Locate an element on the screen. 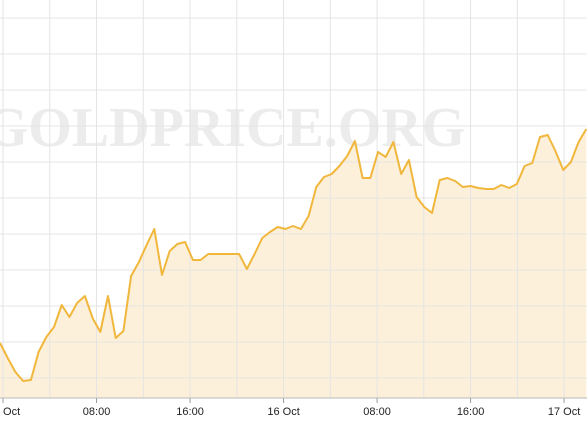 Image resolution: width=587 pixels, height=444 pixels. watermark: GOLDPRICE.ORG is located at coordinates (232, 128).